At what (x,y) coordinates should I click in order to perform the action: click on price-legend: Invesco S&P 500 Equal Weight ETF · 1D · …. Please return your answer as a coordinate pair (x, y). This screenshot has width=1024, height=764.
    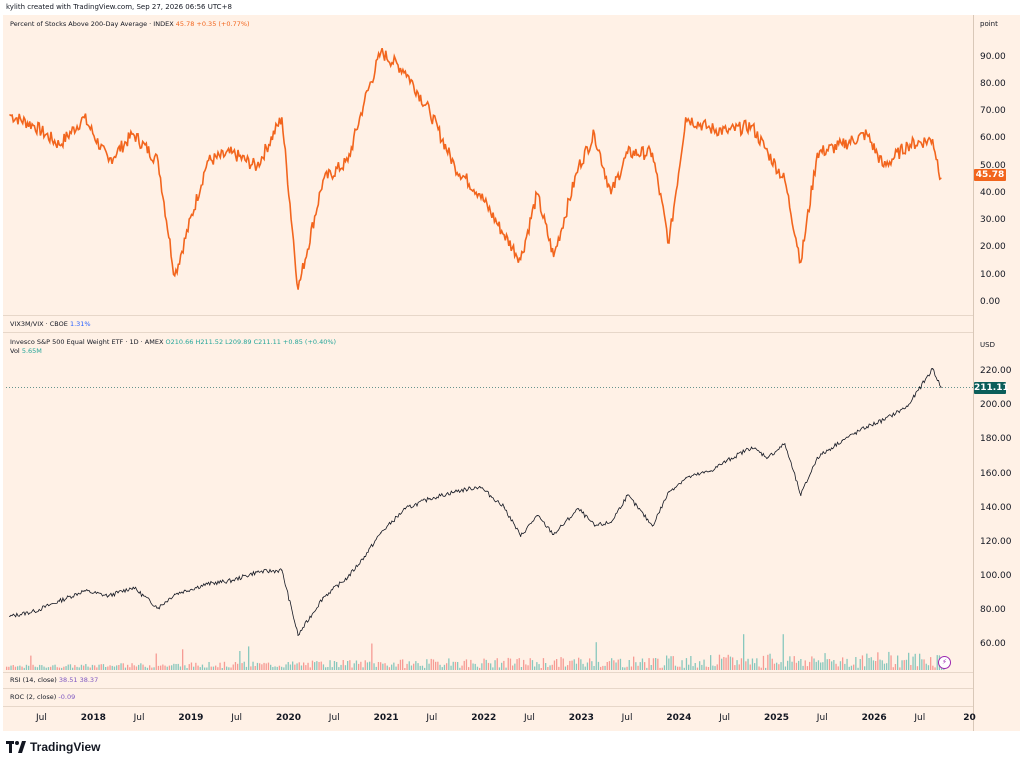
    Looking at the image, I should click on (173, 342).